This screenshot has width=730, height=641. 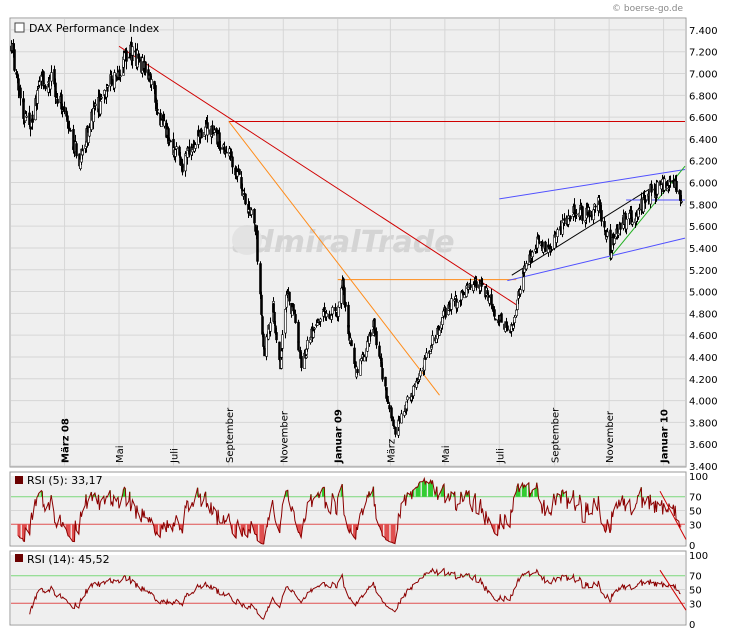 What do you see at coordinates (355, 593) in the screenshot?
I see `rsi14-line` at bounding box center [355, 593].